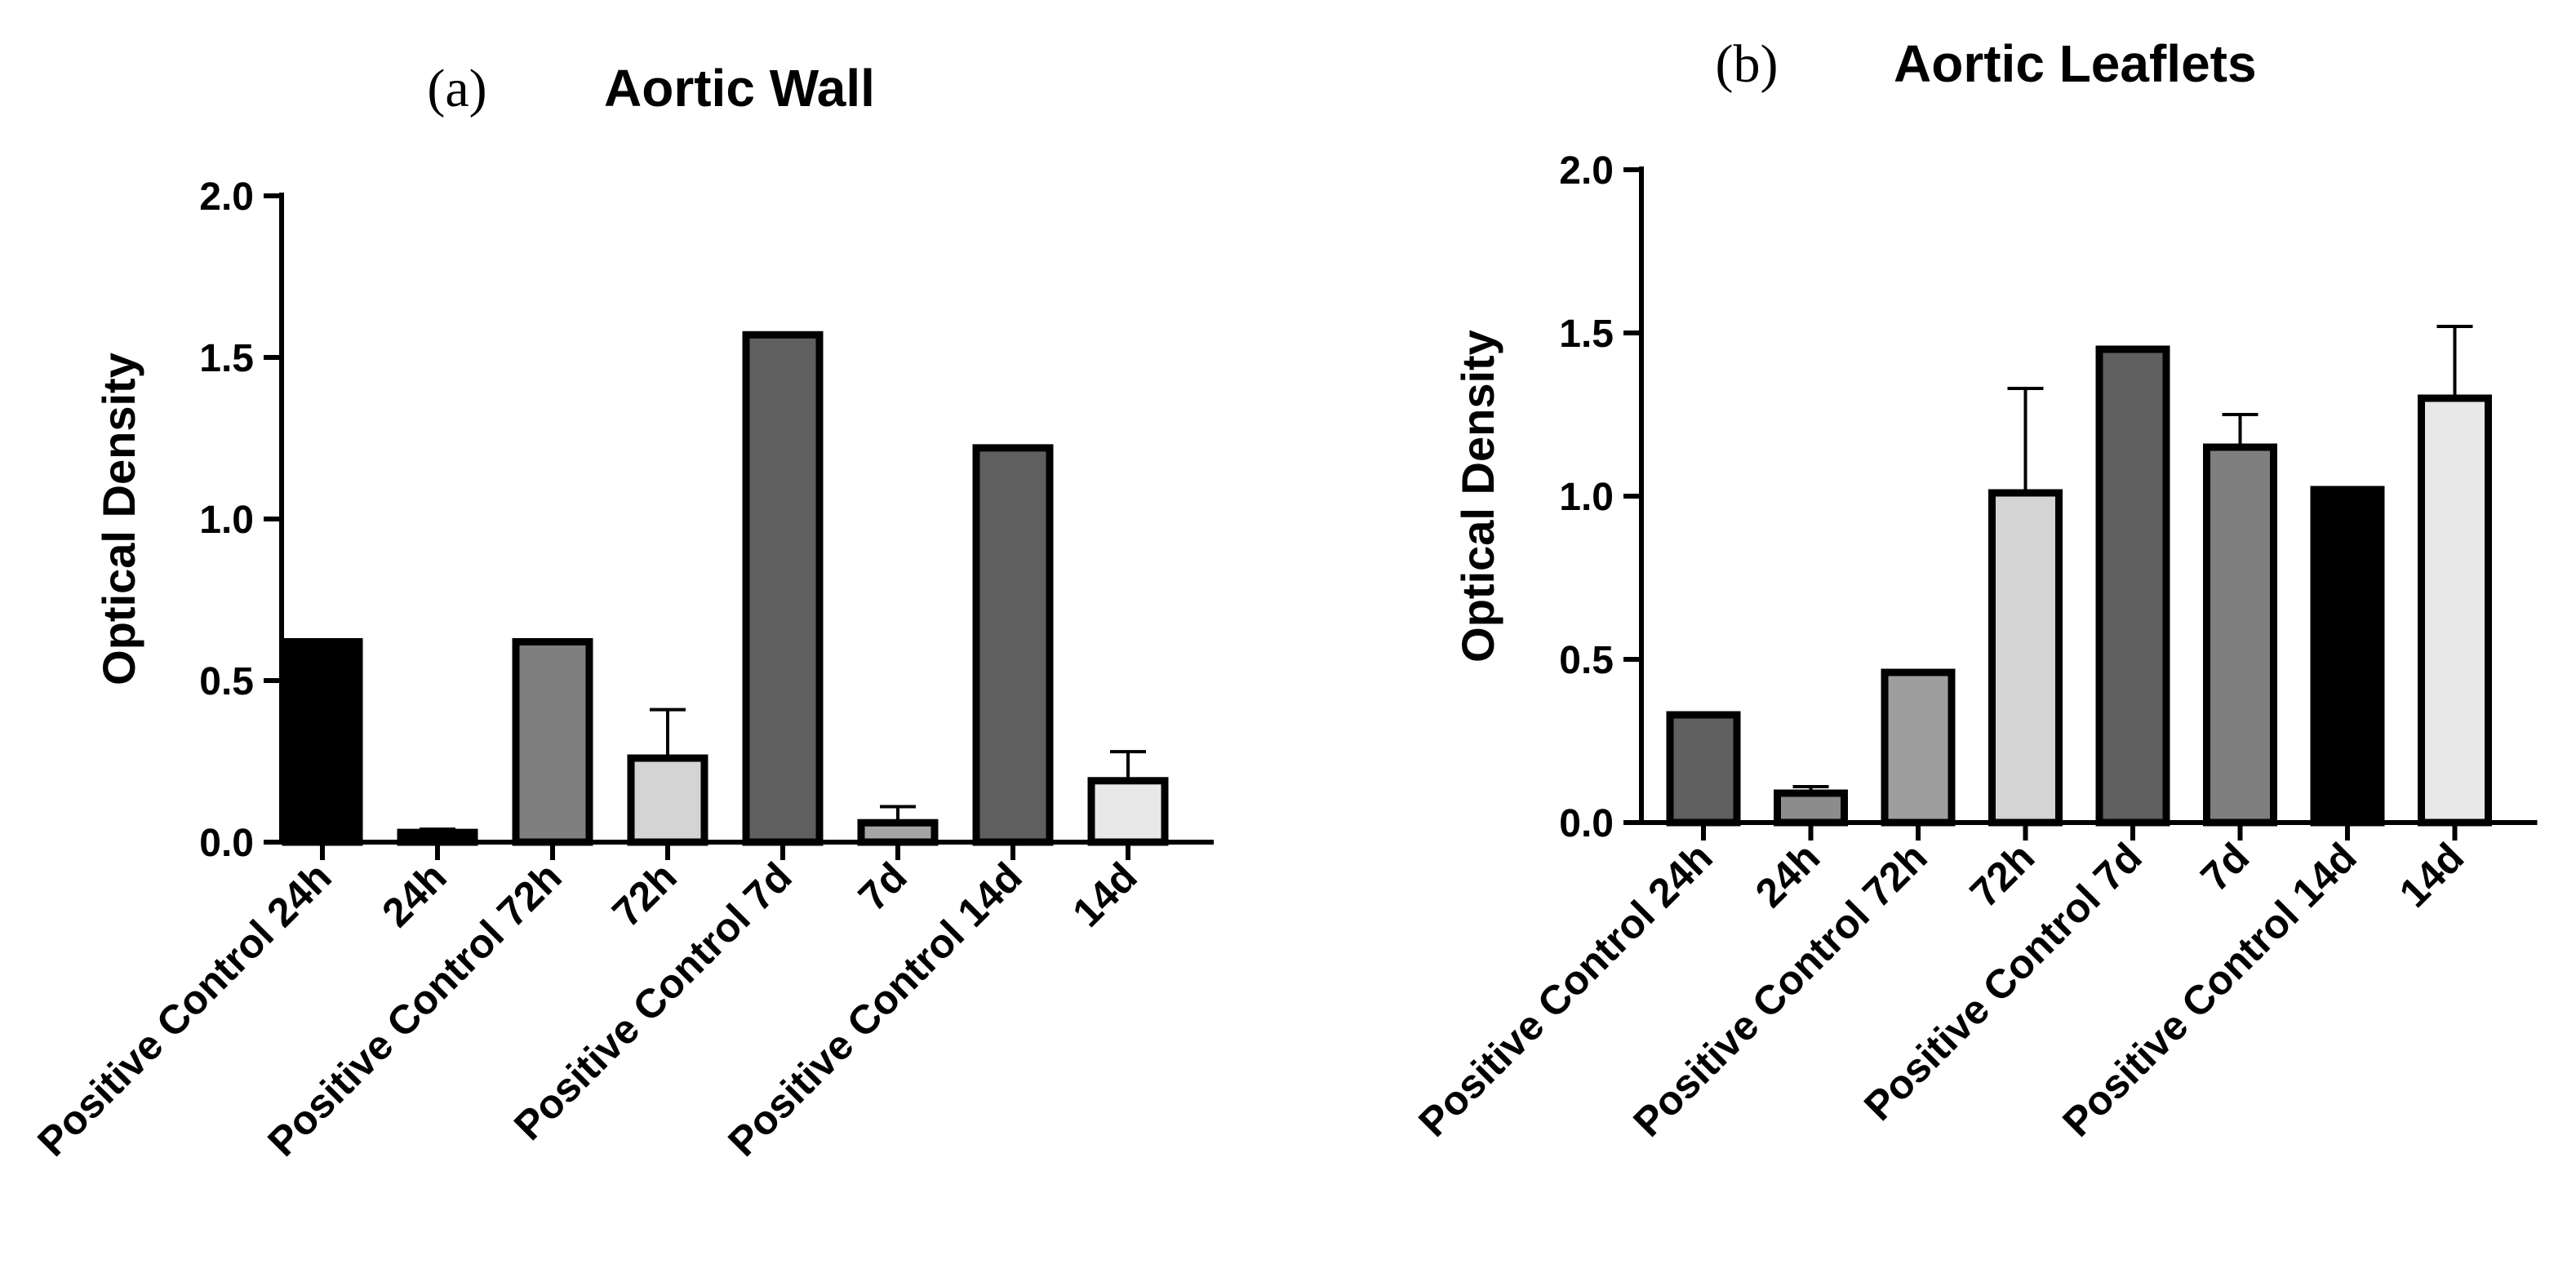  What do you see at coordinates (456, 88) in the screenshot?
I see `panel-letter: (a)` at bounding box center [456, 88].